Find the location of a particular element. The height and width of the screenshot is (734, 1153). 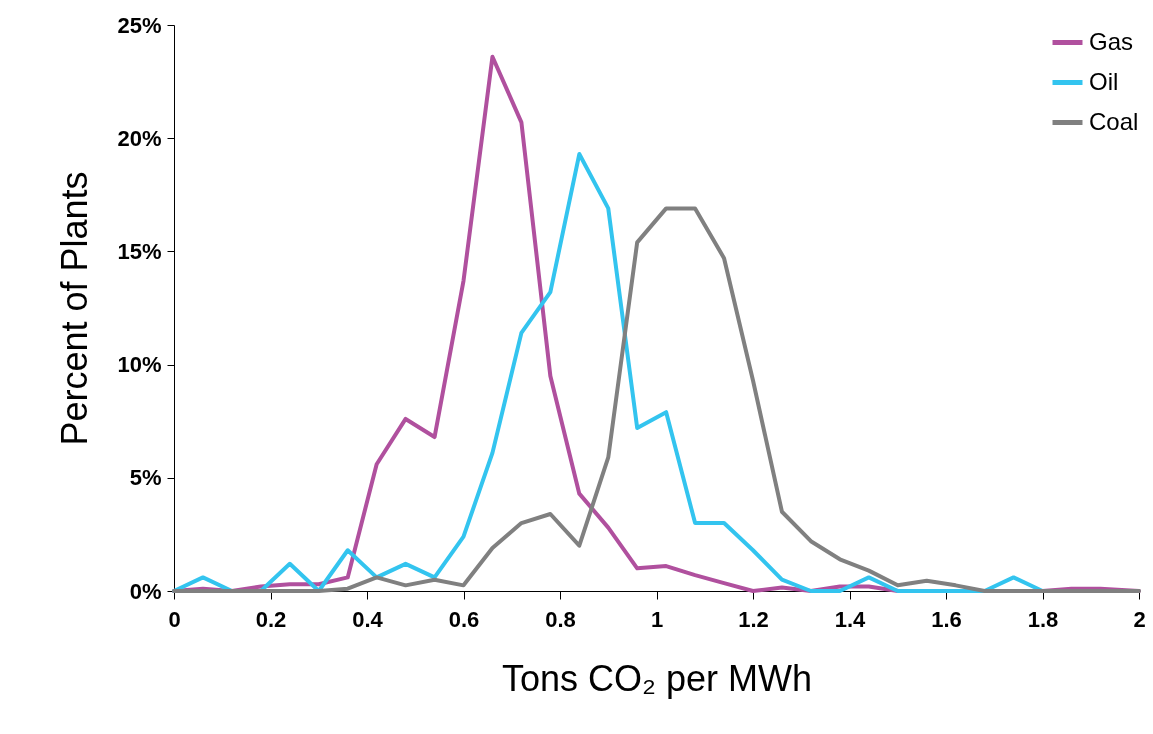

y-tick-label: 0% is located at coordinates (145, 591).